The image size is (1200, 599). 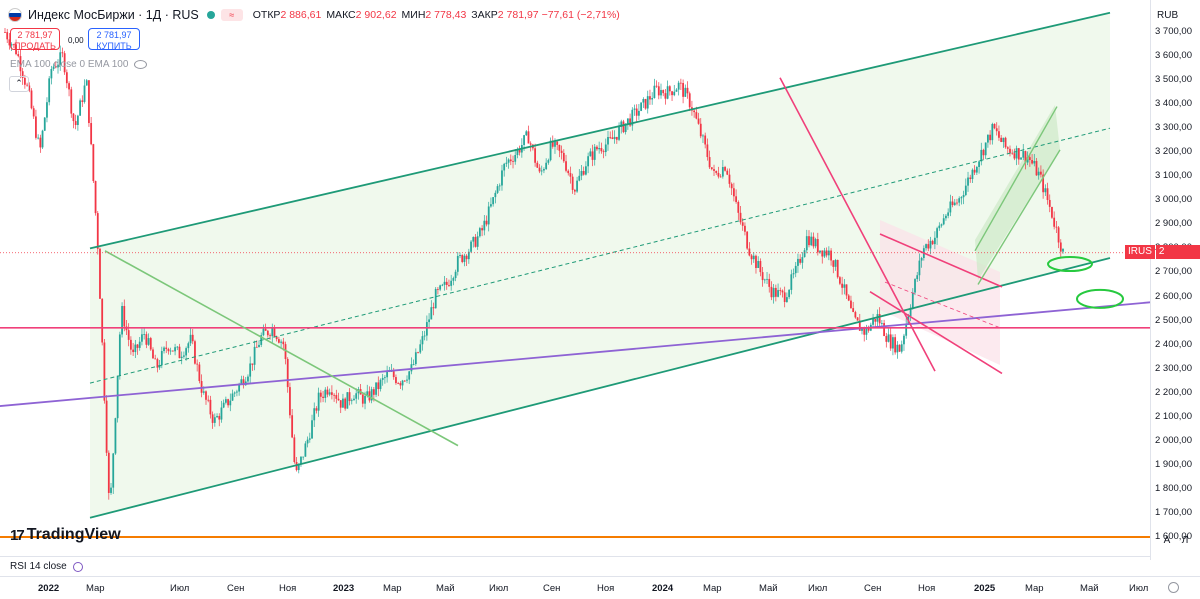 I want to click on price-tick: 3 000,00, so click(x=1173, y=200).